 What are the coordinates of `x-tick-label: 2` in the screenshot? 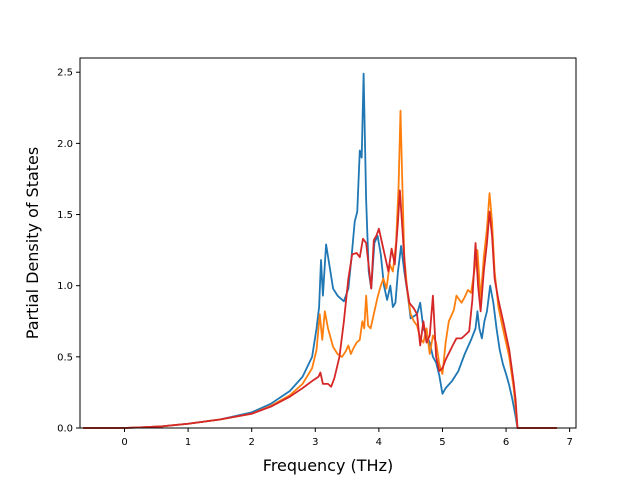 It's located at (252, 442).